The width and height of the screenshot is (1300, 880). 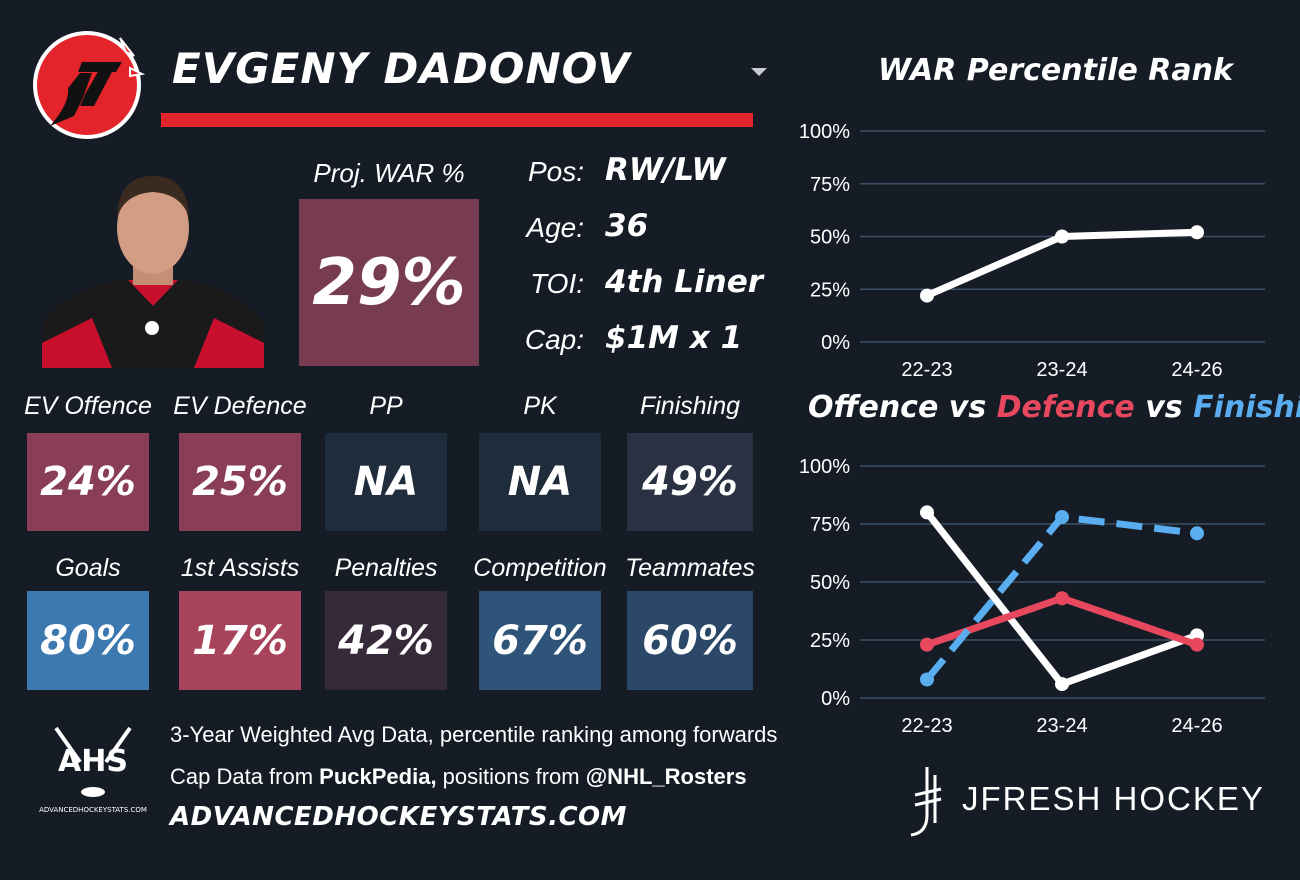 What do you see at coordinates (240, 482) in the screenshot?
I see `r1-stat-value: 25%` at bounding box center [240, 482].